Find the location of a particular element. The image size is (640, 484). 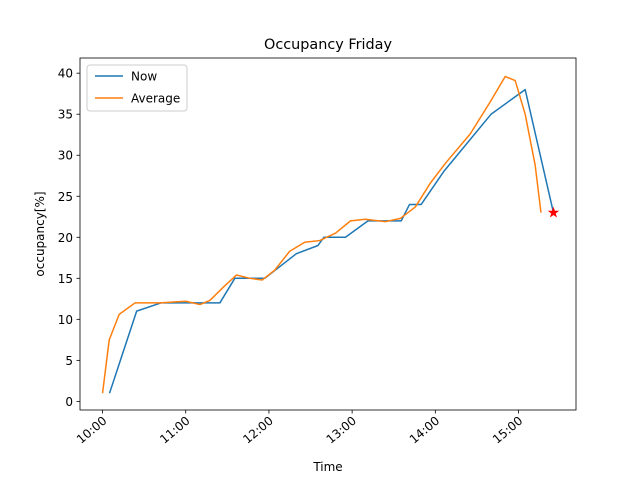

legend: Now Average is located at coordinates (137, 88).